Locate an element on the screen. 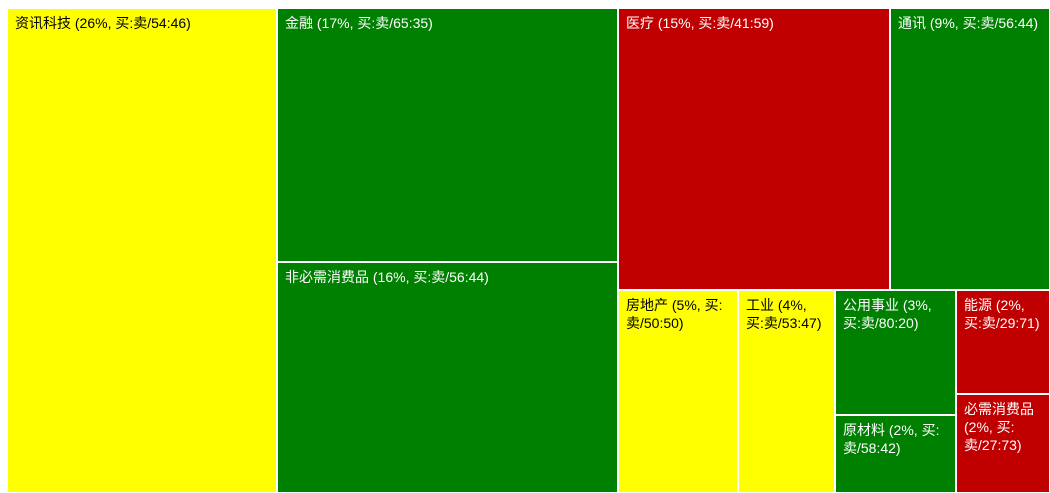  cell-real-estate-label: 房地产 (5%, 买:卖/50:50) is located at coordinates (674, 314).